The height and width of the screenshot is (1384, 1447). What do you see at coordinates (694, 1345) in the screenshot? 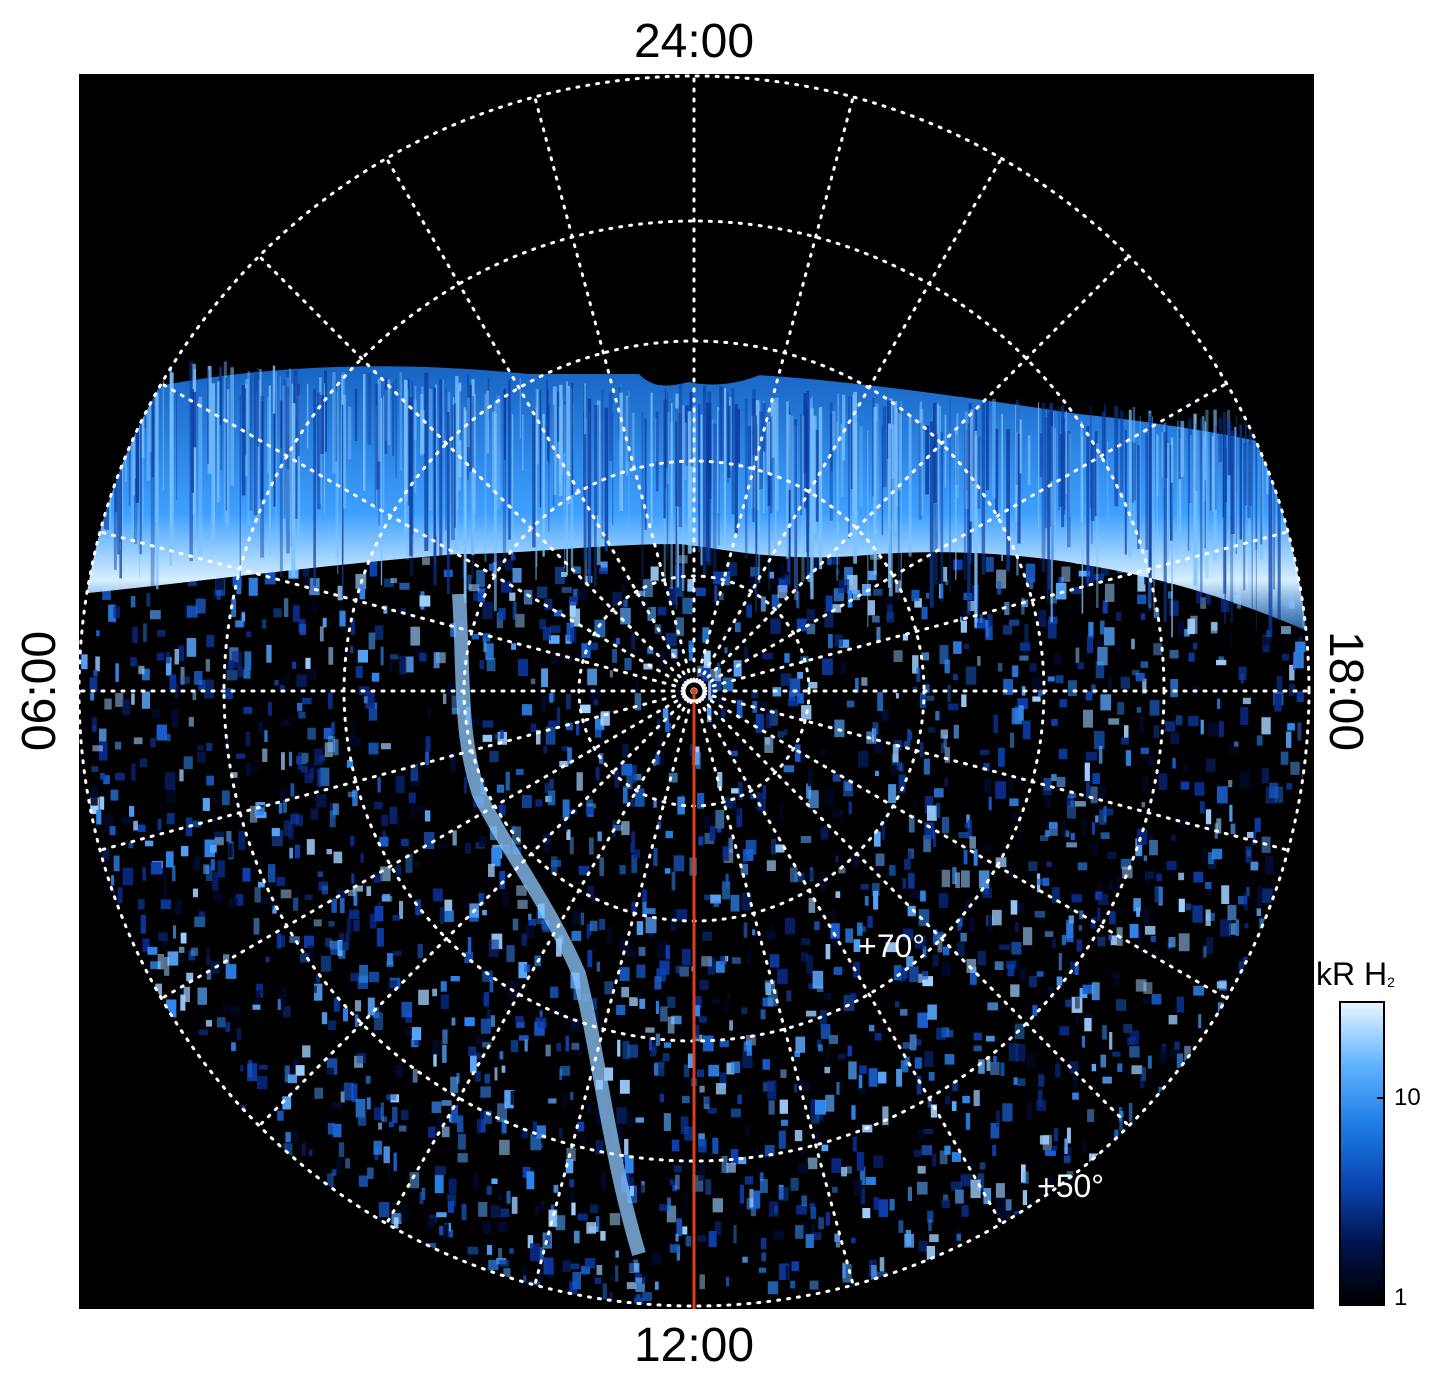
I see `local-time-label-12: 12:00` at bounding box center [694, 1345].